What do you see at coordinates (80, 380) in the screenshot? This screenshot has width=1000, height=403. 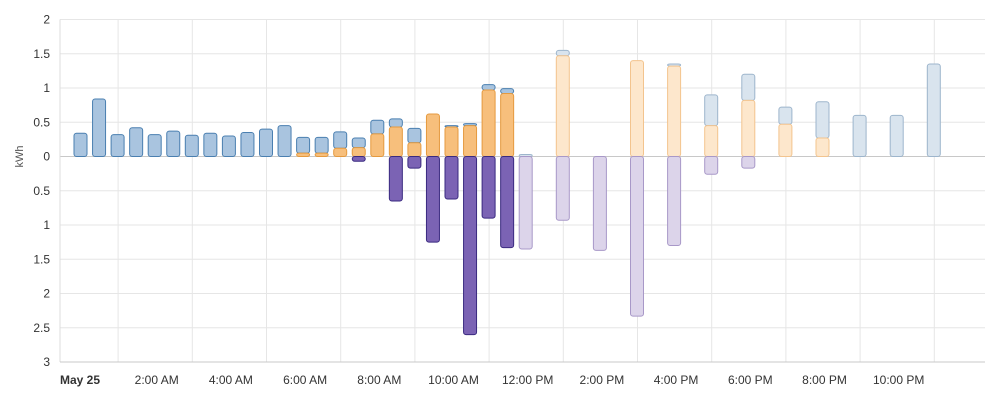 I see `x-tick-label: May 25` at bounding box center [80, 380].